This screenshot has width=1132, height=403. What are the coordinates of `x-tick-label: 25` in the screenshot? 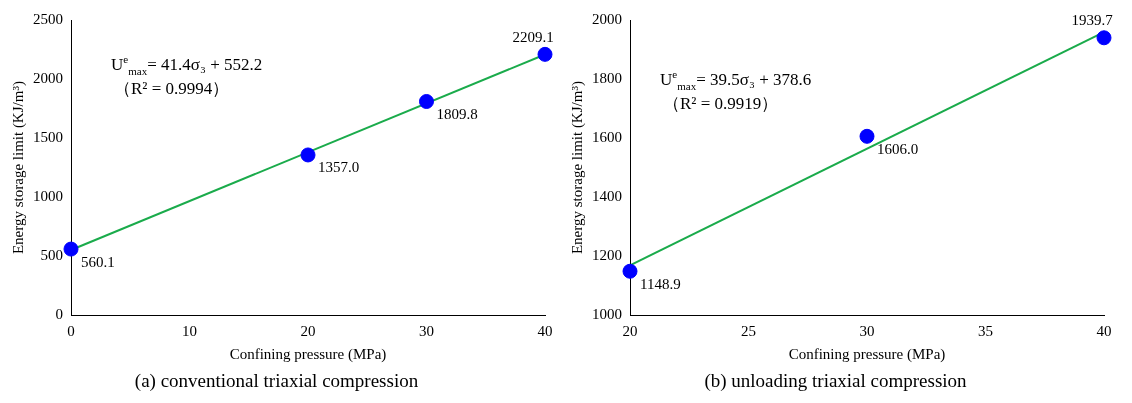 It's located at (748, 331).